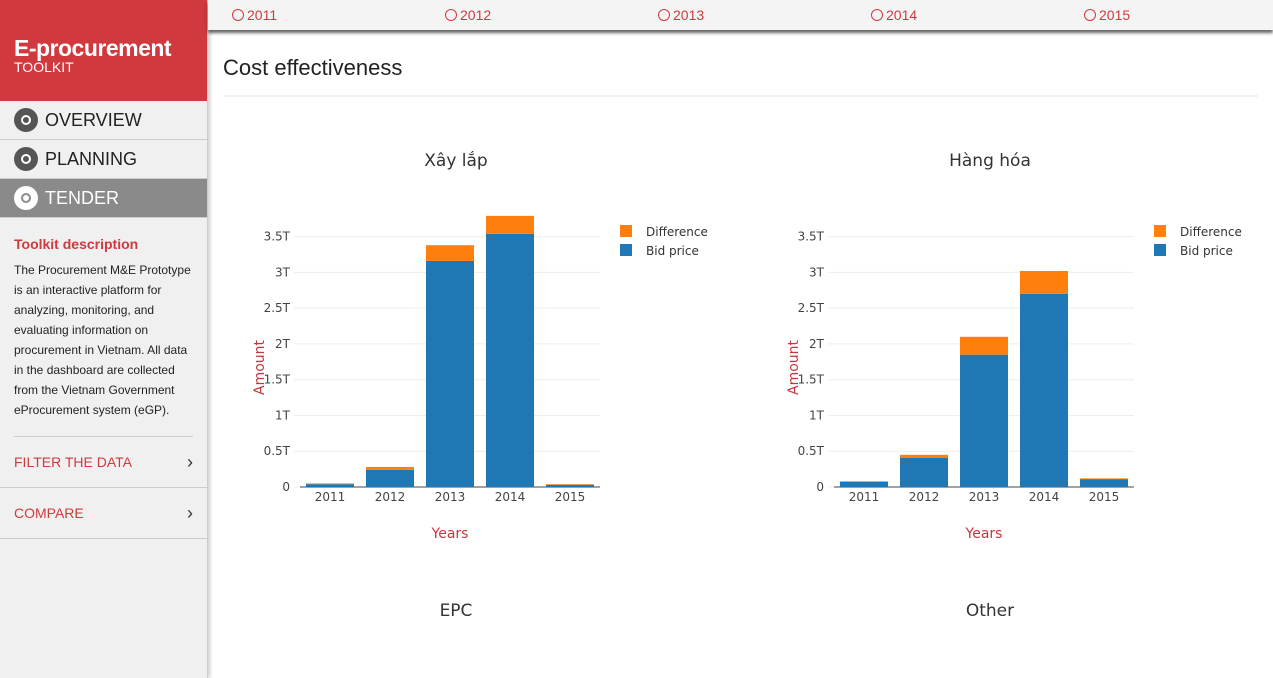 The height and width of the screenshot is (678, 1273). I want to click on nav-item: OVERVIEW, so click(103, 120).